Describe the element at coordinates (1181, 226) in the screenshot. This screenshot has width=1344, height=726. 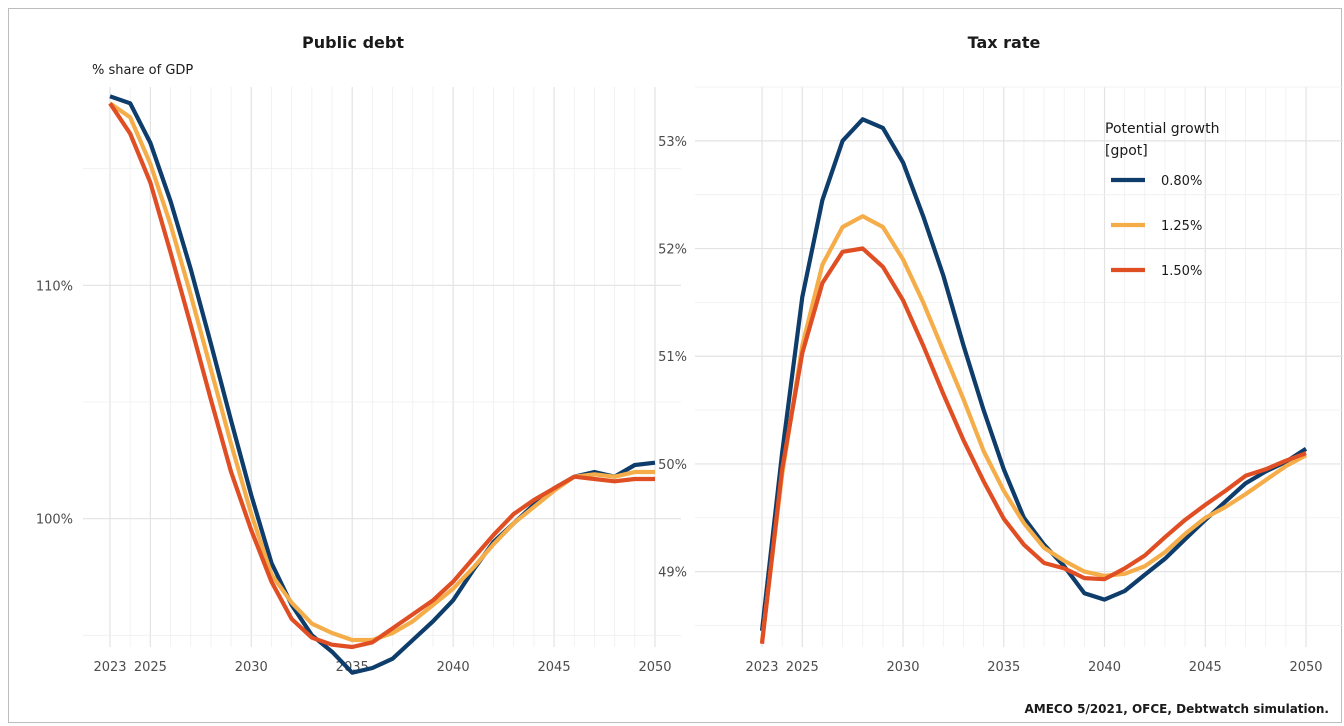
I see `legend-label: 1.25%` at that location.